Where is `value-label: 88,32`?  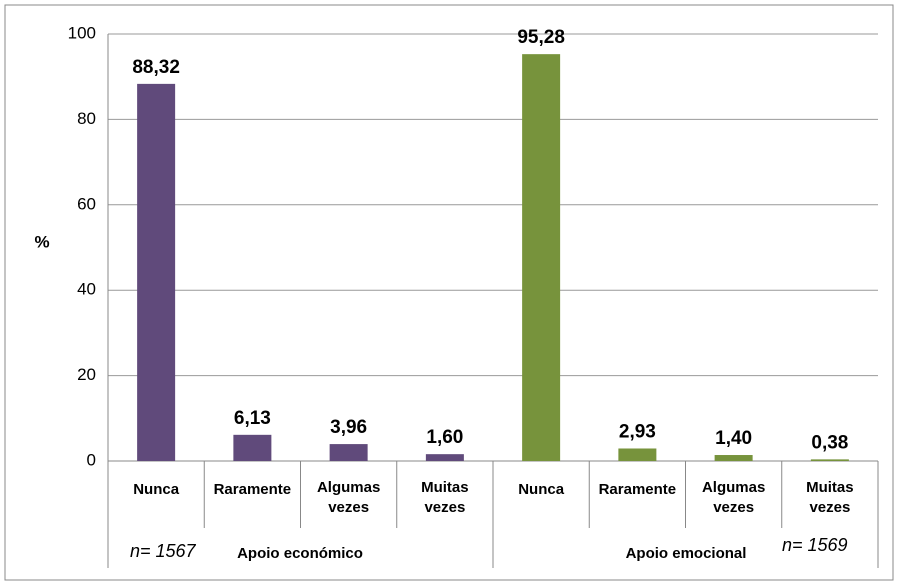 value-label: 88,32 is located at coordinates (156, 67).